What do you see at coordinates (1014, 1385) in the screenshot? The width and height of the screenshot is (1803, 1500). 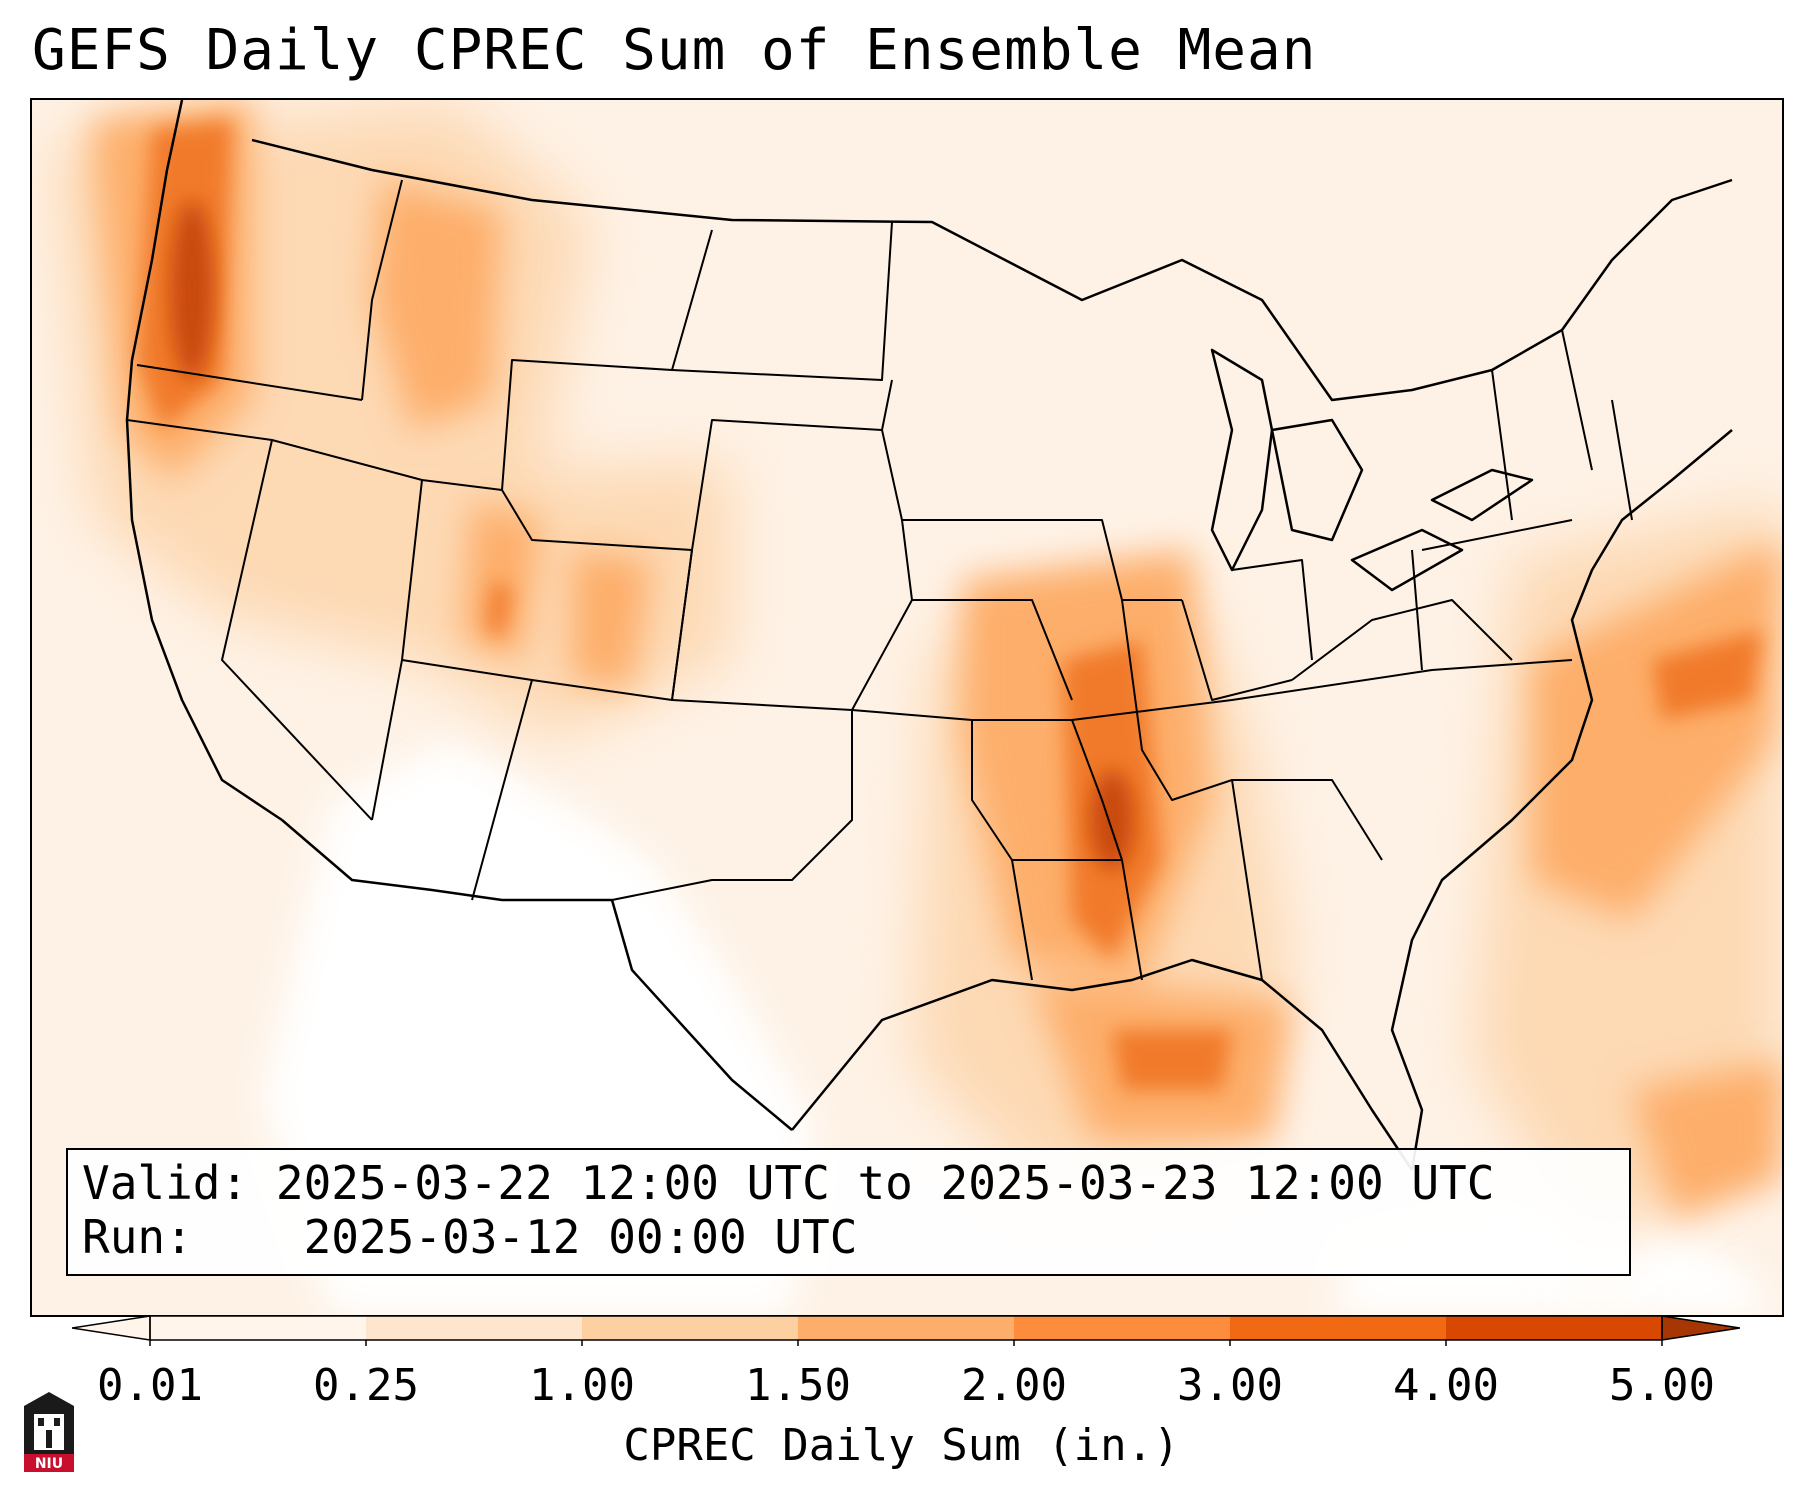 I see `colorbar-tick-label: 2.00` at bounding box center [1014, 1385].